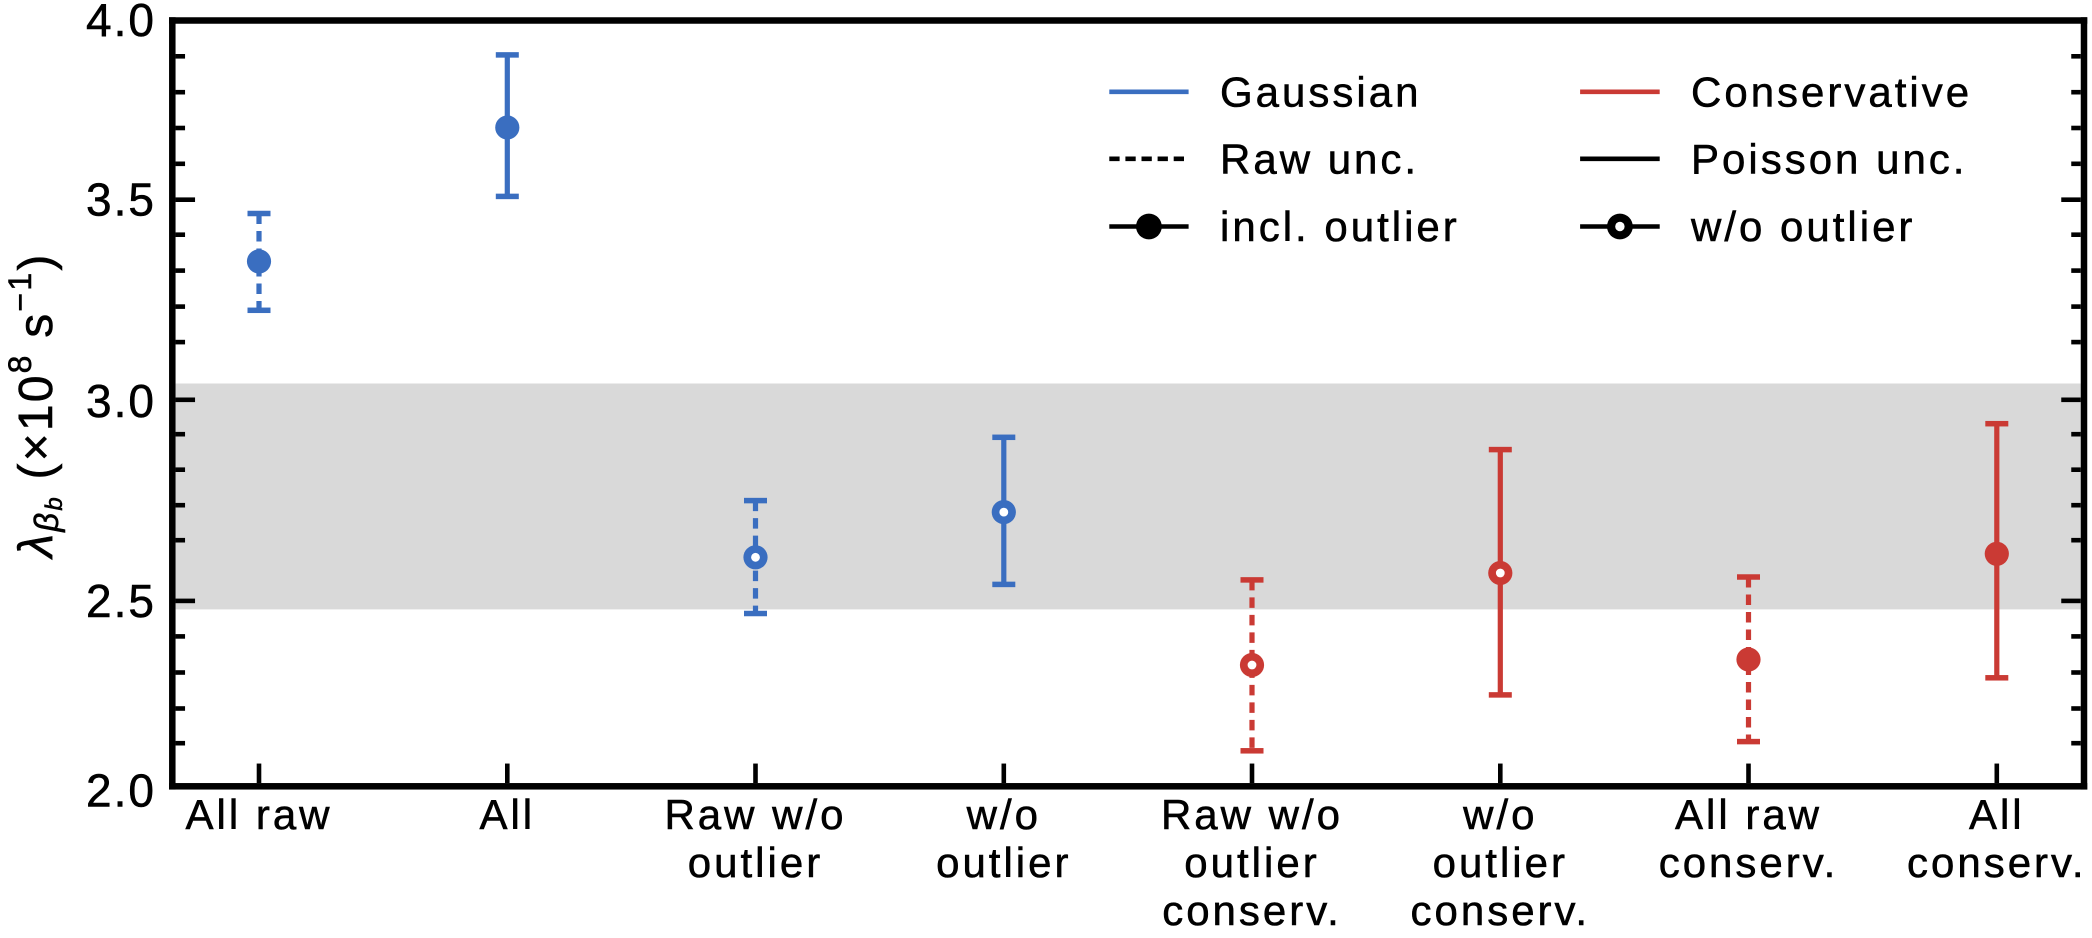 The width and height of the screenshot is (2092, 938). What do you see at coordinates (1831, 91) in the screenshot?
I see `svg-text: Conservative` at bounding box center [1831, 91].